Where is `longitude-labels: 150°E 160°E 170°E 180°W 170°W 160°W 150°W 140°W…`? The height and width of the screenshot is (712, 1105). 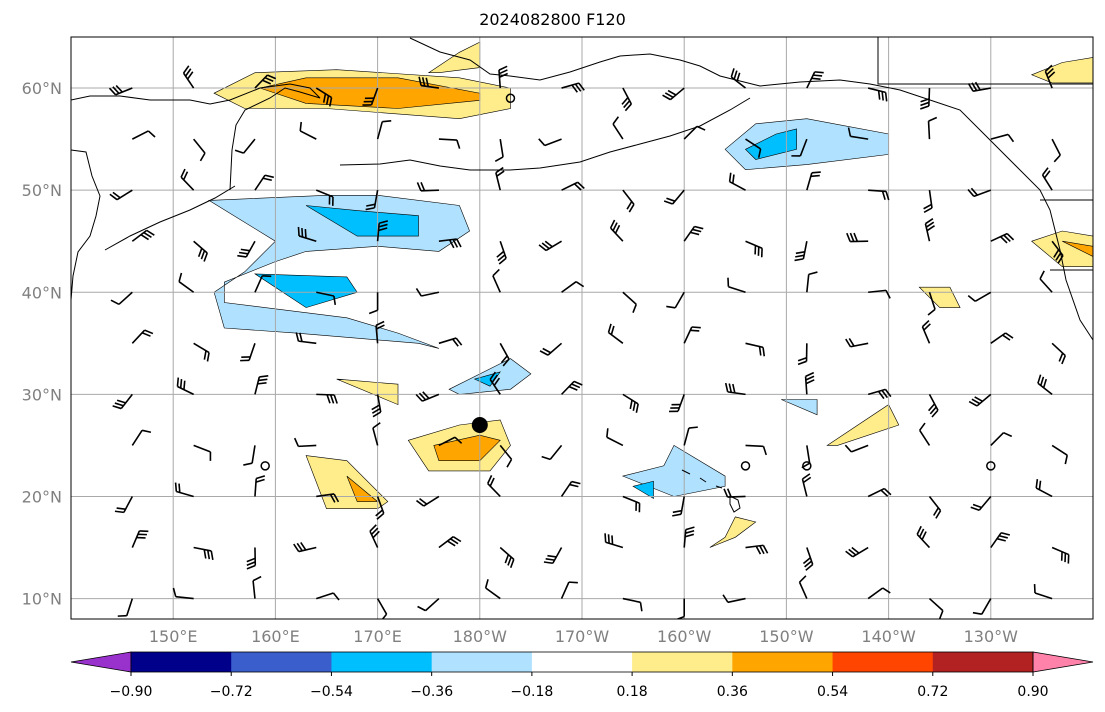 longitude-labels: 150°E 160°E 170°E 180°W 170°W 160°W 150°W 140°W… is located at coordinates (583, 636).